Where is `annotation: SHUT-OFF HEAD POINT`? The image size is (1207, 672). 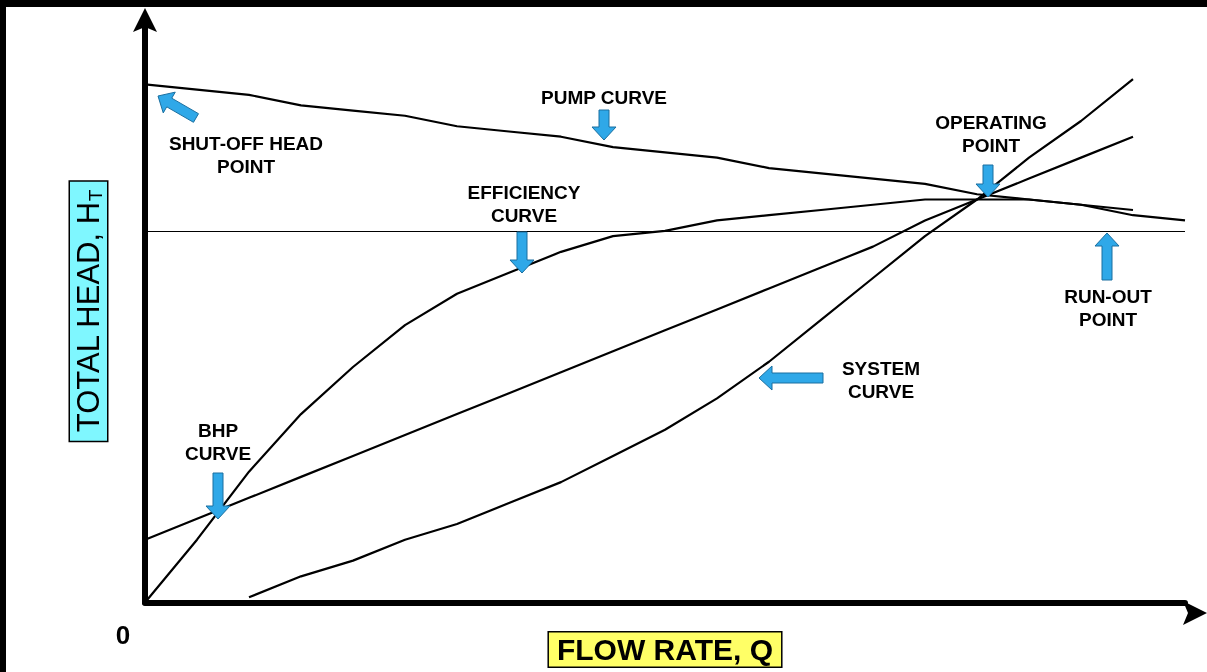
annotation: SHUT-OFF HEAD POINT is located at coordinates (246, 155).